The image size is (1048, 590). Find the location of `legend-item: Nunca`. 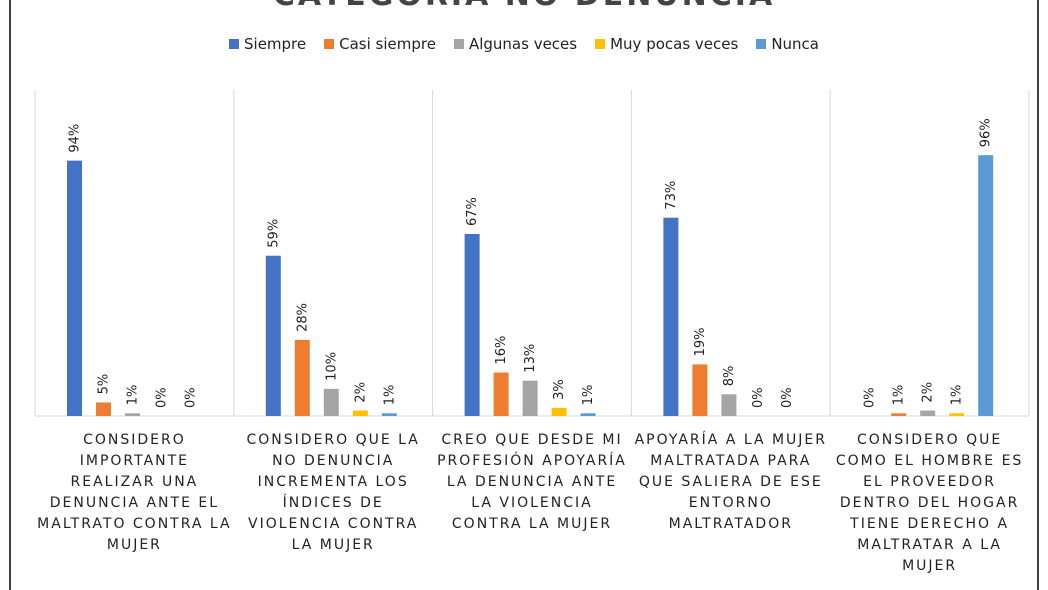

legend-item: Nunca is located at coordinates (787, 44).